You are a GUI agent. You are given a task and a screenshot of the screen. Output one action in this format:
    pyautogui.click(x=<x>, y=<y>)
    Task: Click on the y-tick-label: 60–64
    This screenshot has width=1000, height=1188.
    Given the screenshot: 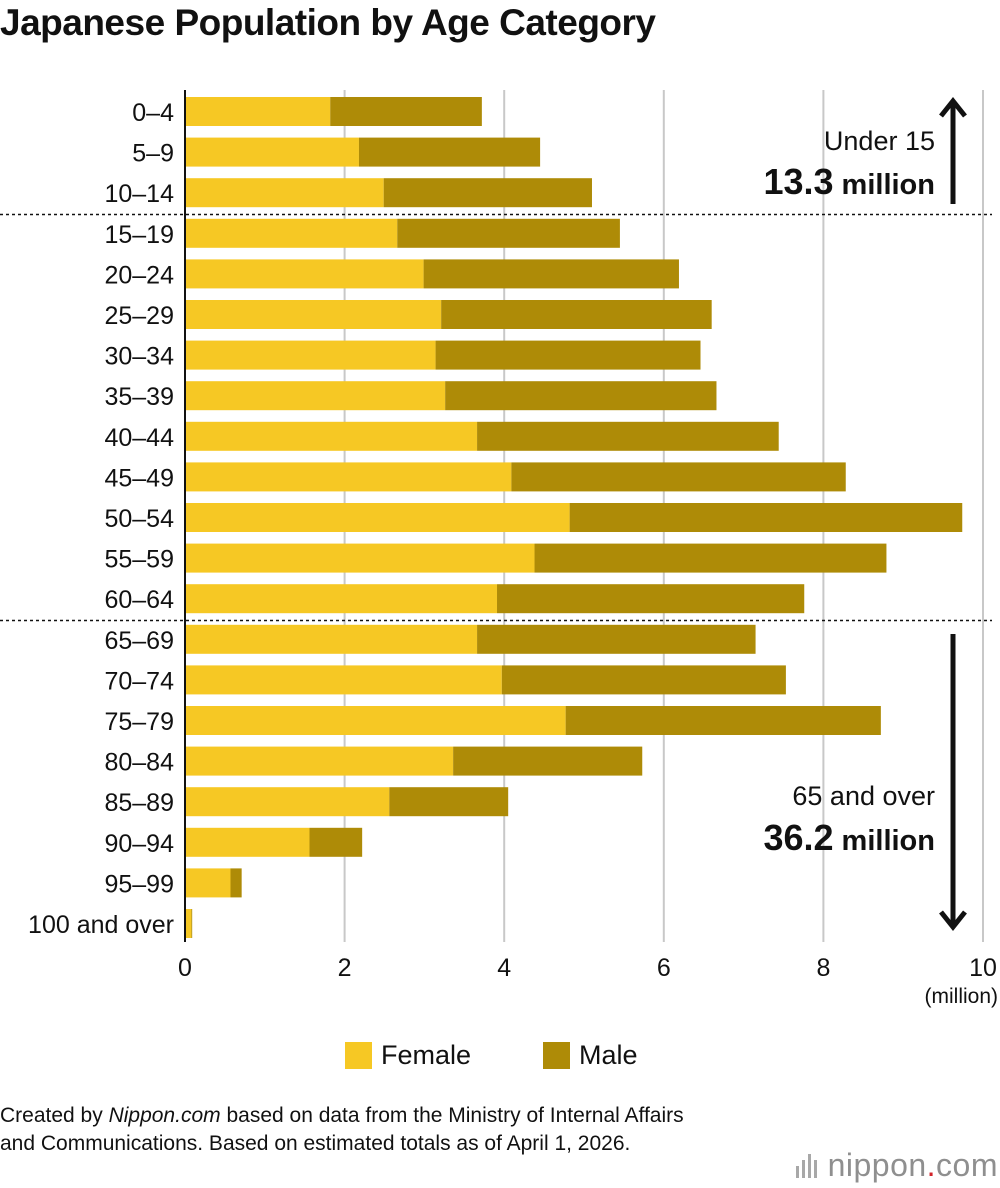 What is the action you would take?
    pyautogui.click(x=139, y=600)
    